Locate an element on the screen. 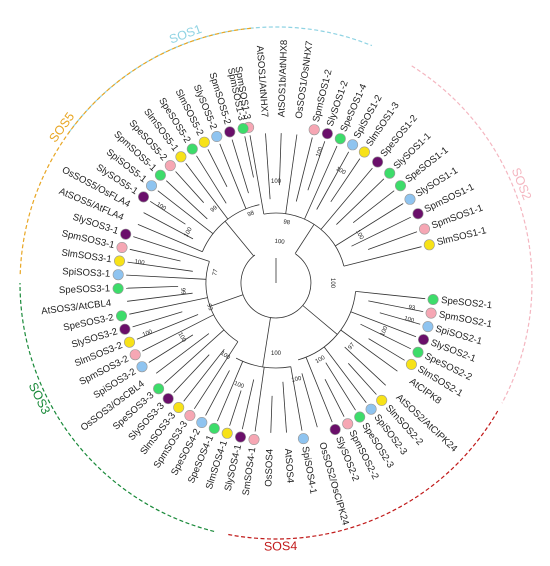 This screenshot has height=566, width=550. bootstrap-value: 97 is located at coordinates (351, 346).